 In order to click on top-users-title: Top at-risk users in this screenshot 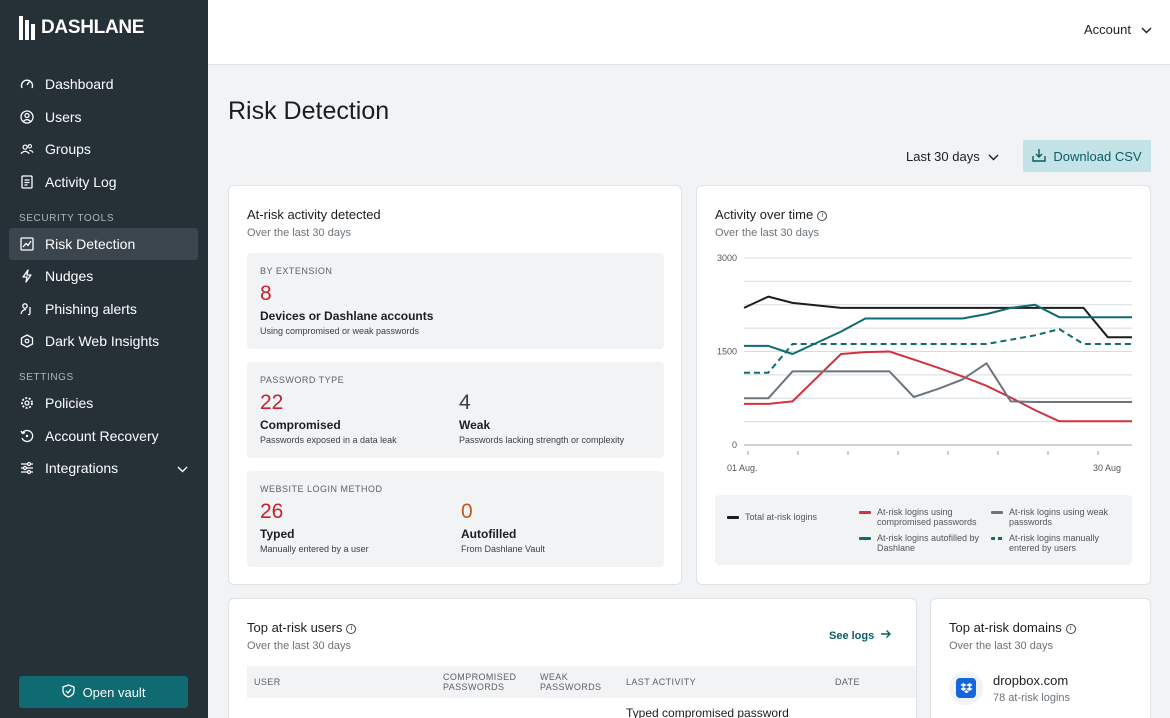, I will do `click(295, 627)`.